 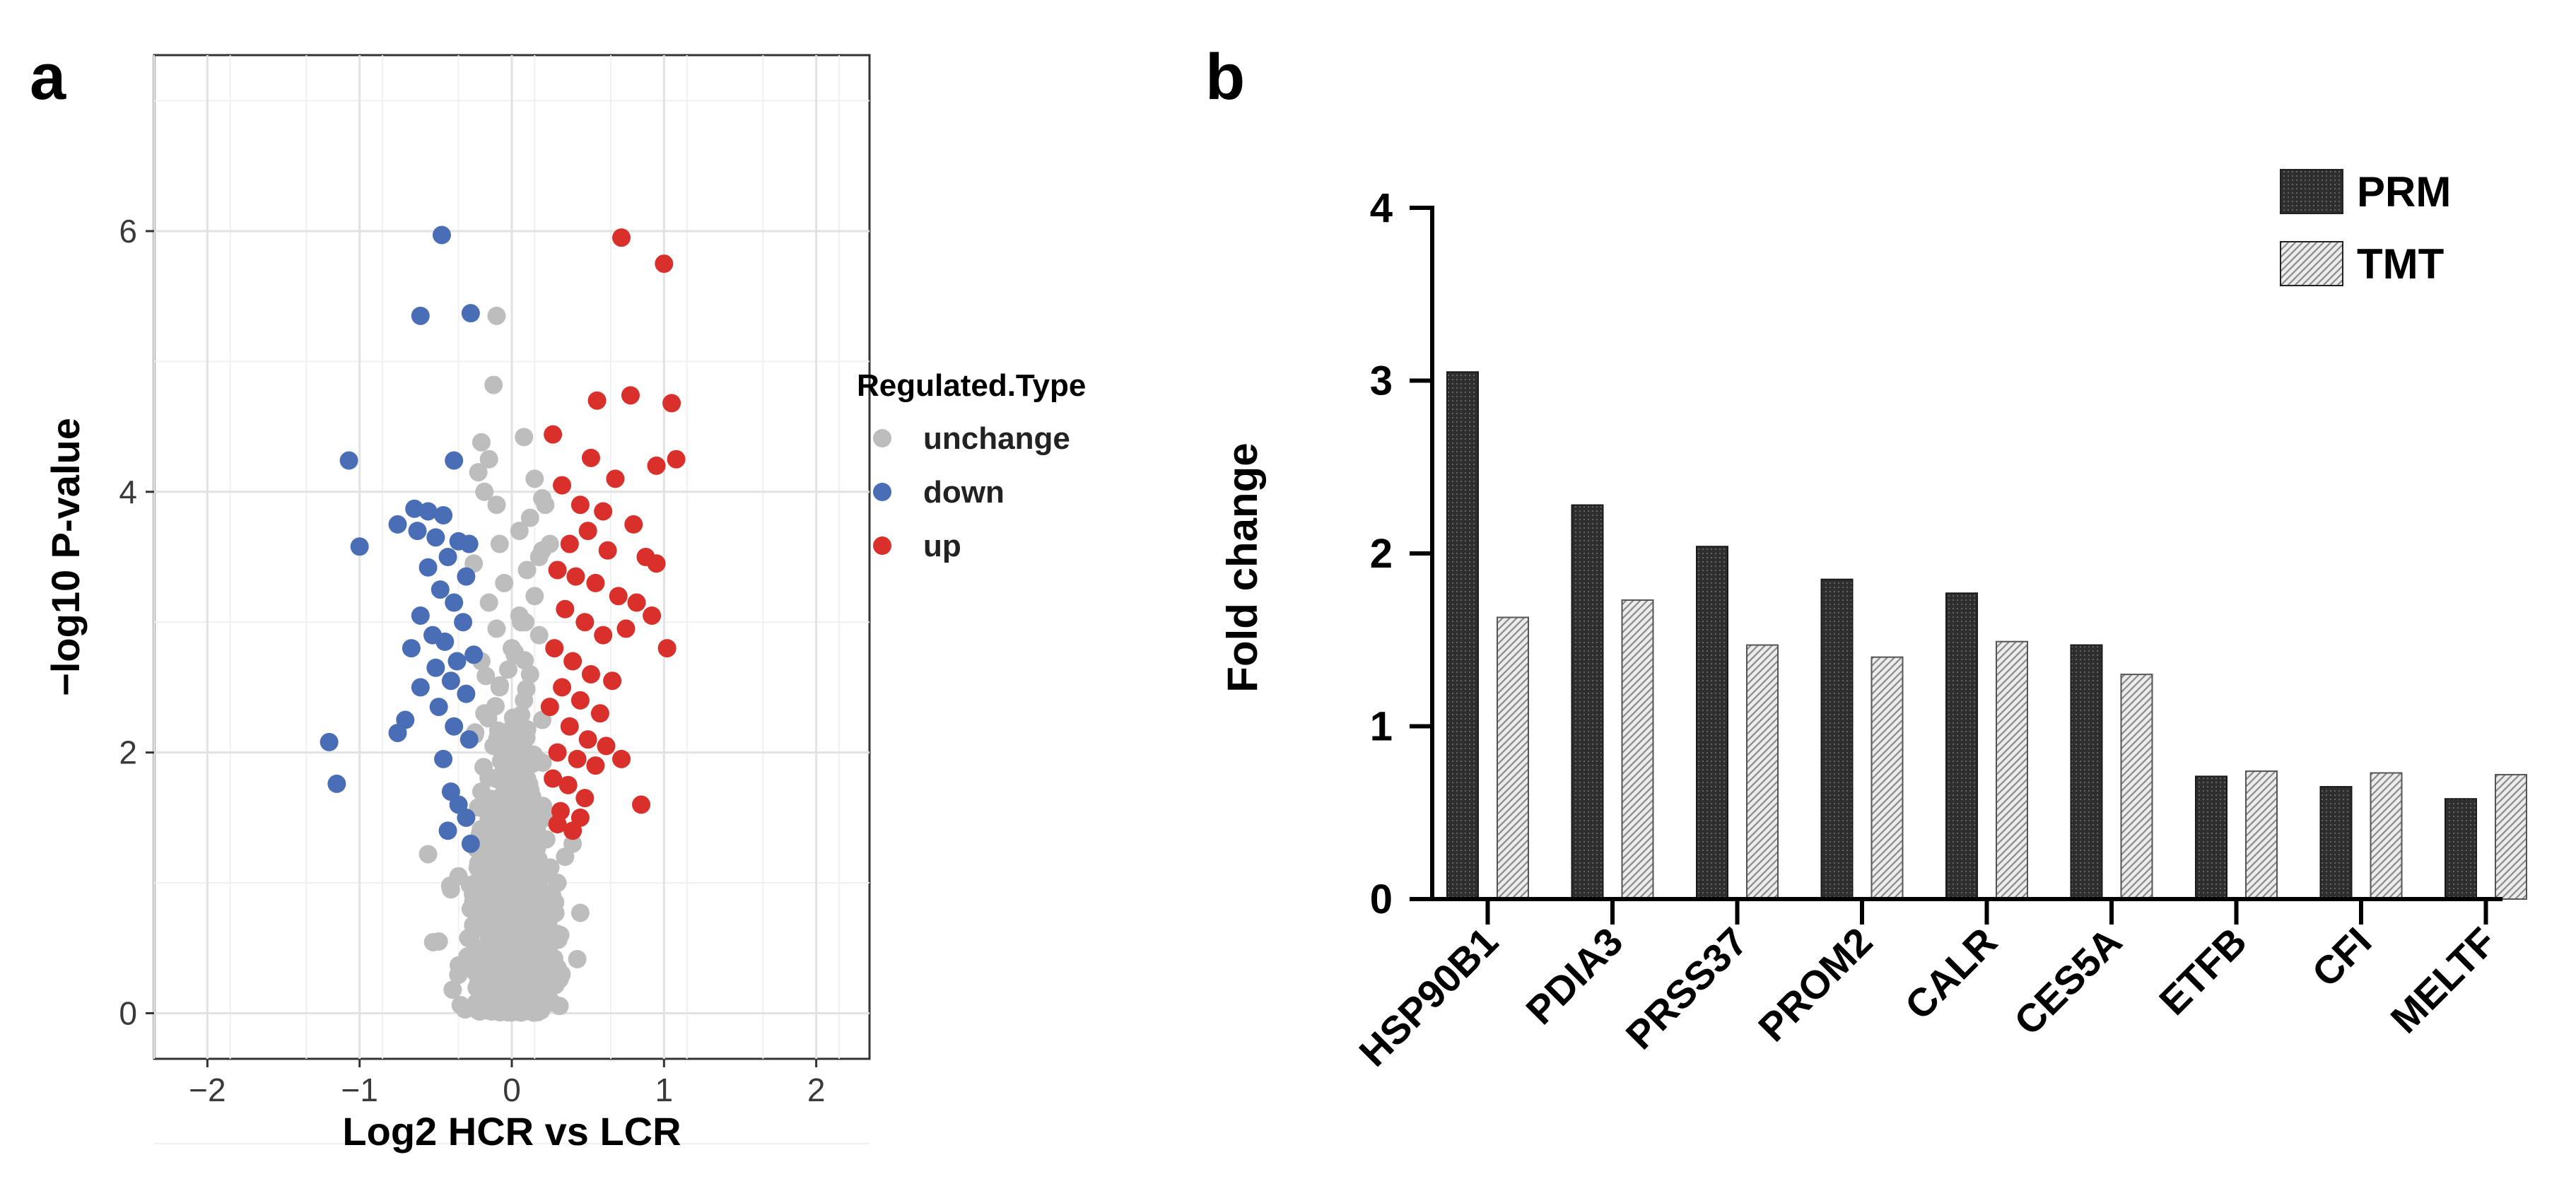 What do you see at coordinates (1887, 778) in the screenshot?
I see `bar-tmt-PROM2` at bounding box center [1887, 778].